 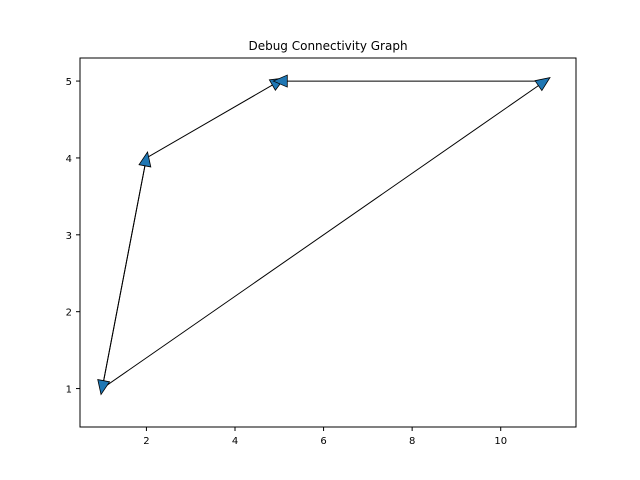 What do you see at coordinates (327, 46) in the screenshot?
I see `chart-title: Debug Connectivity Graph` at bounding box center [327, 46].